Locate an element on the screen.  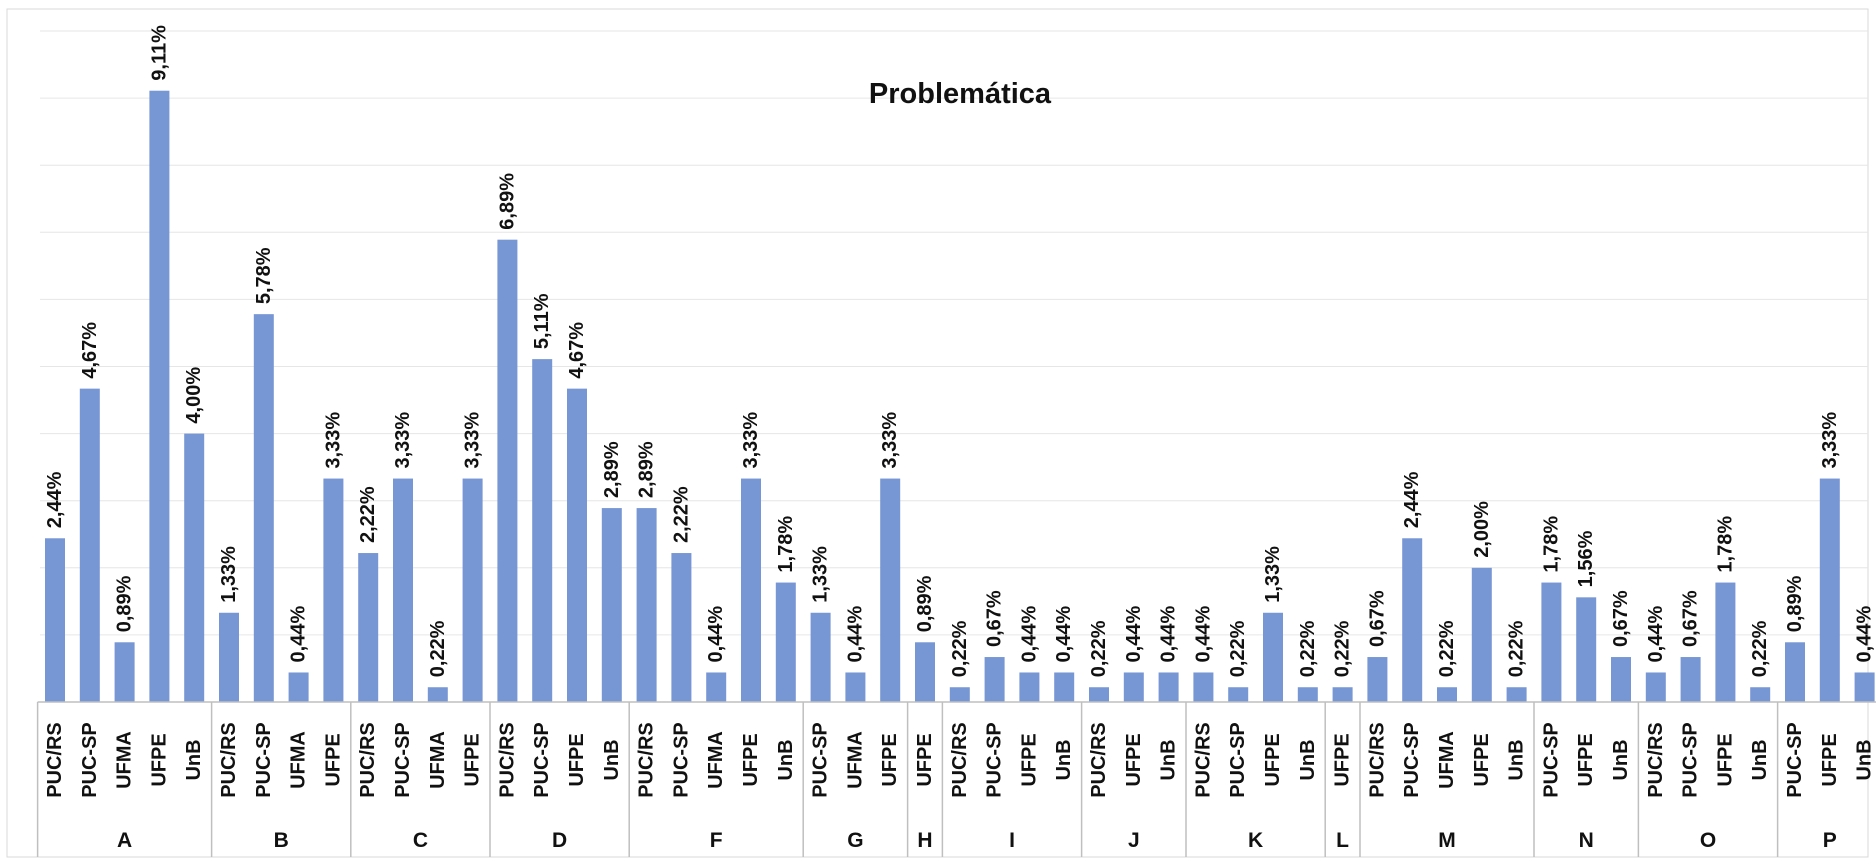
group-label: A is located at coordinates (124, 840).